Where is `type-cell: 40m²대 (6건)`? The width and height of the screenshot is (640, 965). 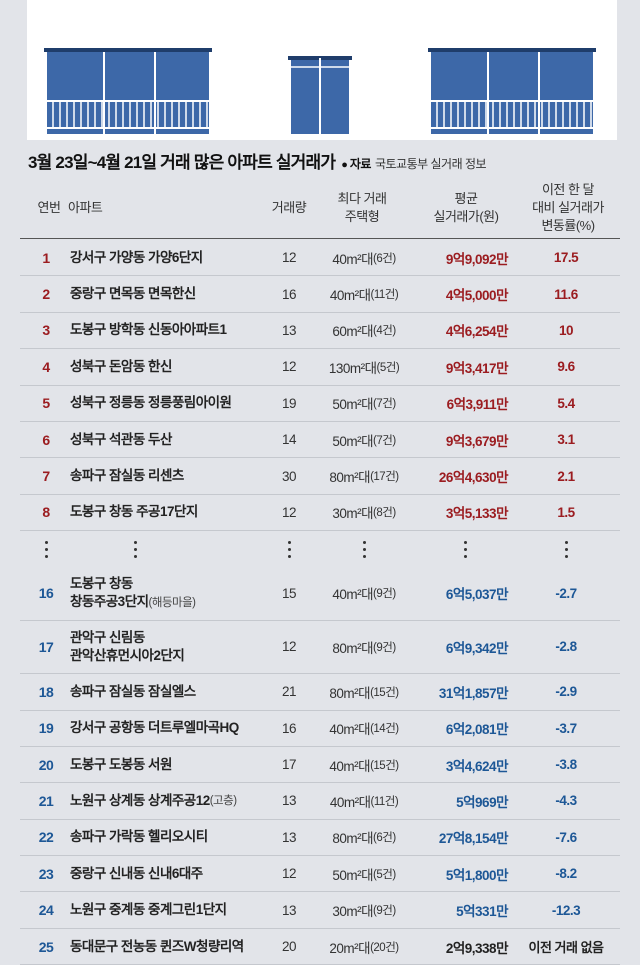 type-cell: 40m²대 (6건) is located at coordinates (364, 257).